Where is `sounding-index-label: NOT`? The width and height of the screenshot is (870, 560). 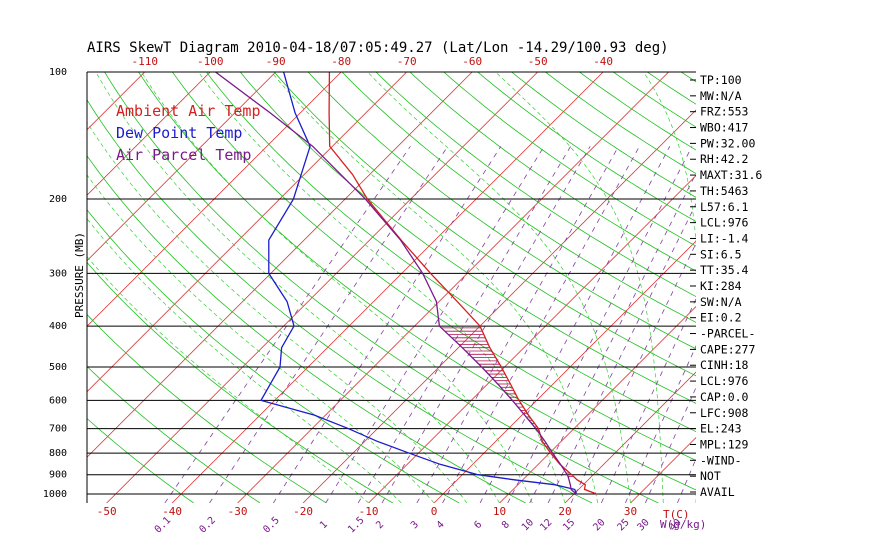 sounding-index-label: NOT is located at coordinates (710, 476).